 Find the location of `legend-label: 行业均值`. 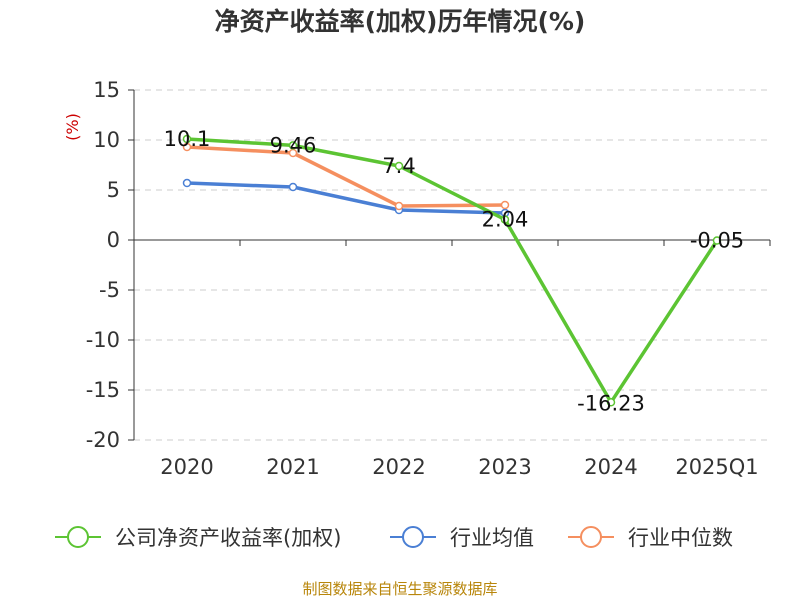

legend-label: 行业均值 is located at coordinates (492, 538).